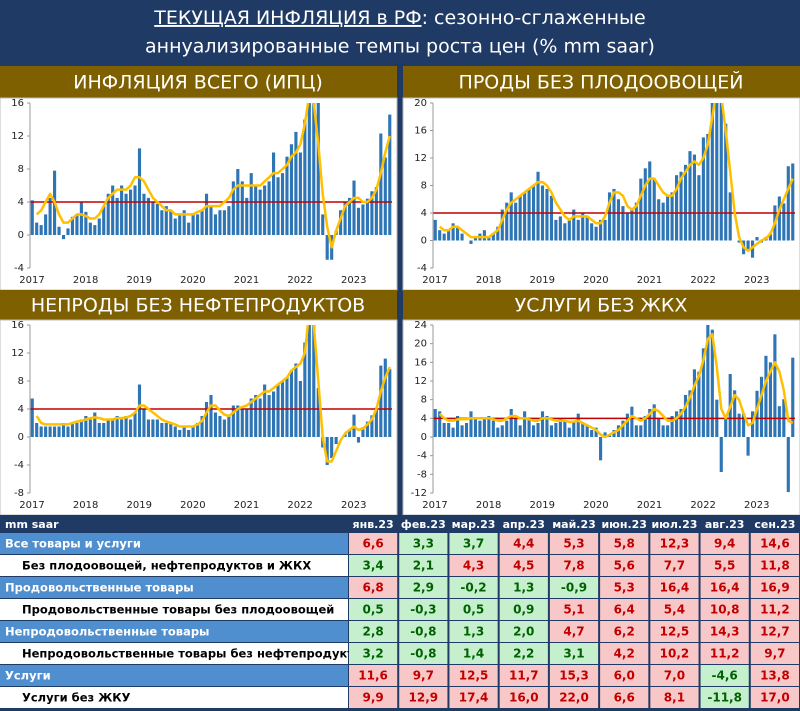 This screenshot has height=711, width=800. Describe the element at coordinates (17, 136) in the screenshot. I see `y-tick-label: 12` at that location.